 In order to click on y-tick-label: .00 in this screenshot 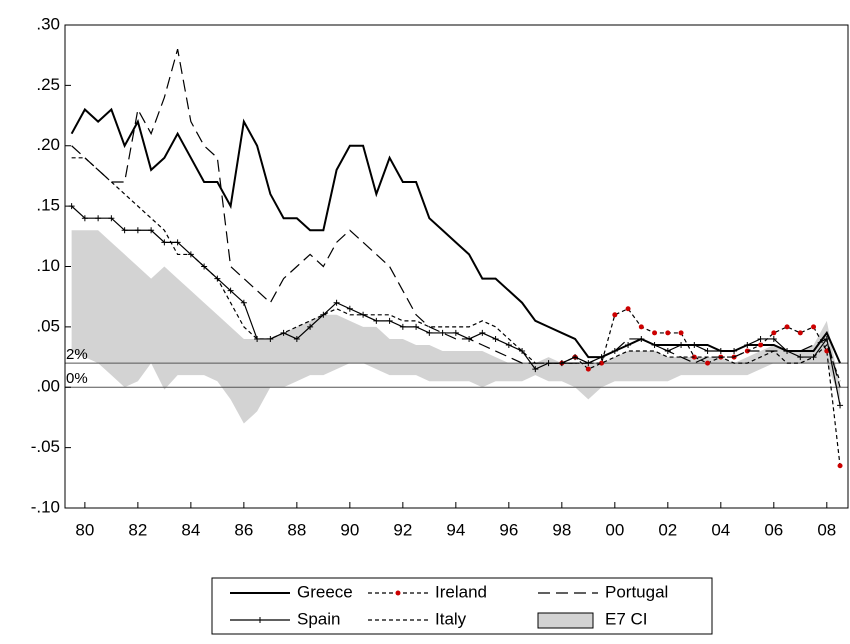, I will do `click(48, 386)`.